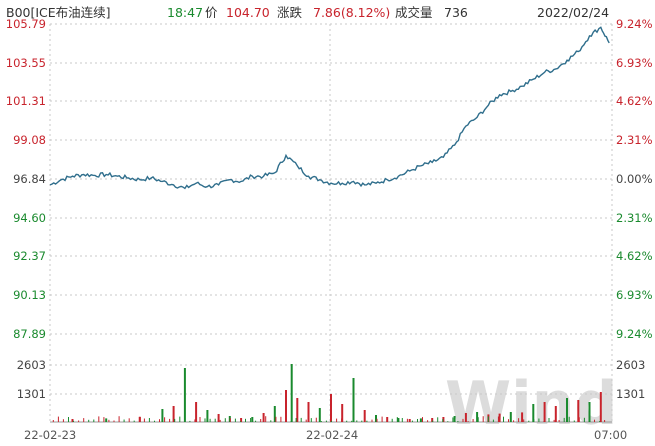 The height and width of the screenshot is (446, 655). Describe the element at coordinates (26, 24) in the screenshot. I see `price-tick-label: 105.79` at that location.